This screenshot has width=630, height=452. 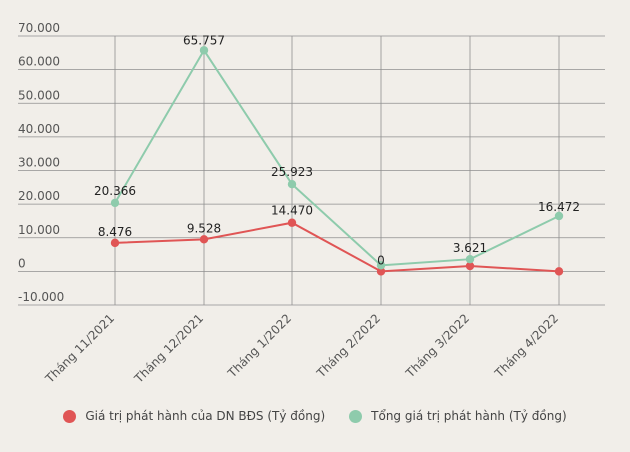 I want to click on x-tick-label: Tháng 11/2021, so click(x=79, y=348).